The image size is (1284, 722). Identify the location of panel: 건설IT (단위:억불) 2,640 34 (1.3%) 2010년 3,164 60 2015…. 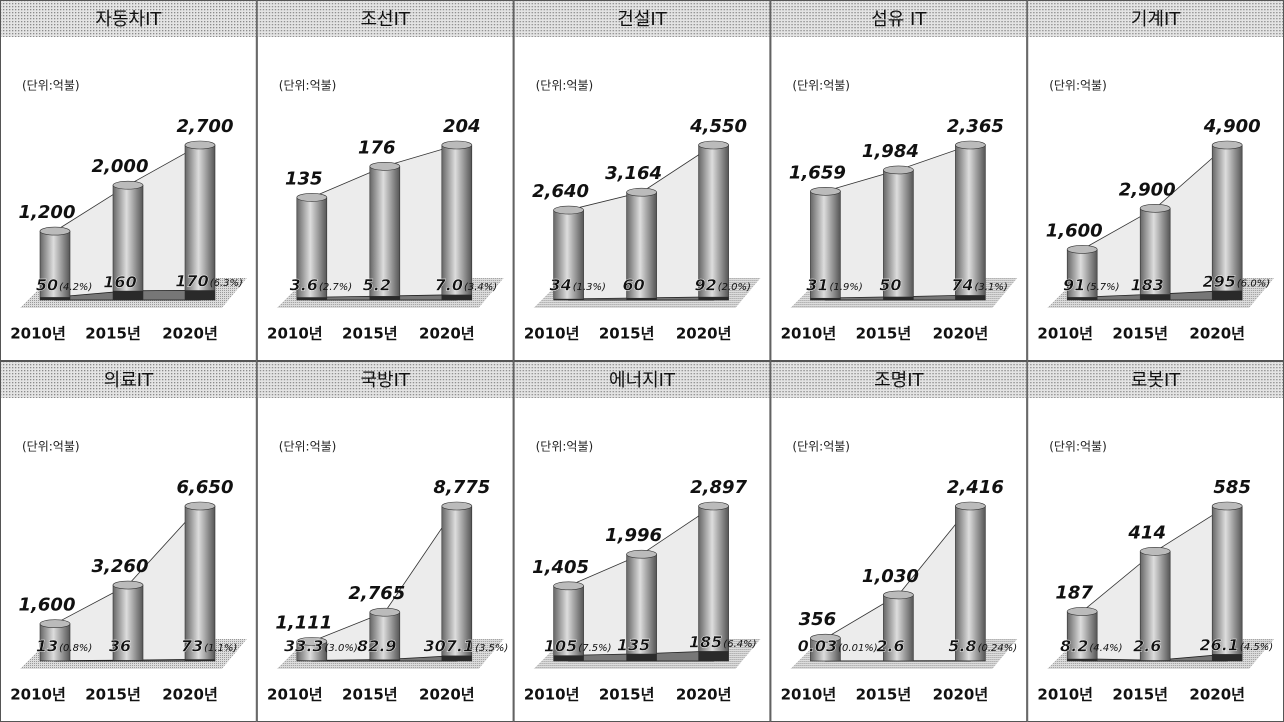
(642, 180).